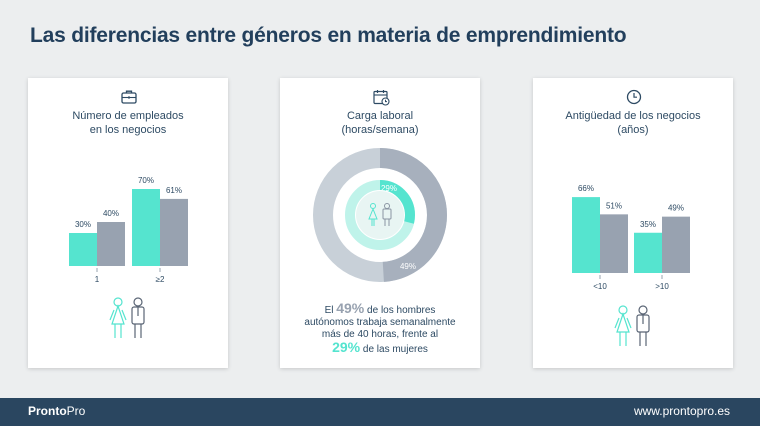 The height and width of the screenshot is (426, 760). I want to click on workload-chart-title: Carga laboral (horas/semana), so click(380, 123).